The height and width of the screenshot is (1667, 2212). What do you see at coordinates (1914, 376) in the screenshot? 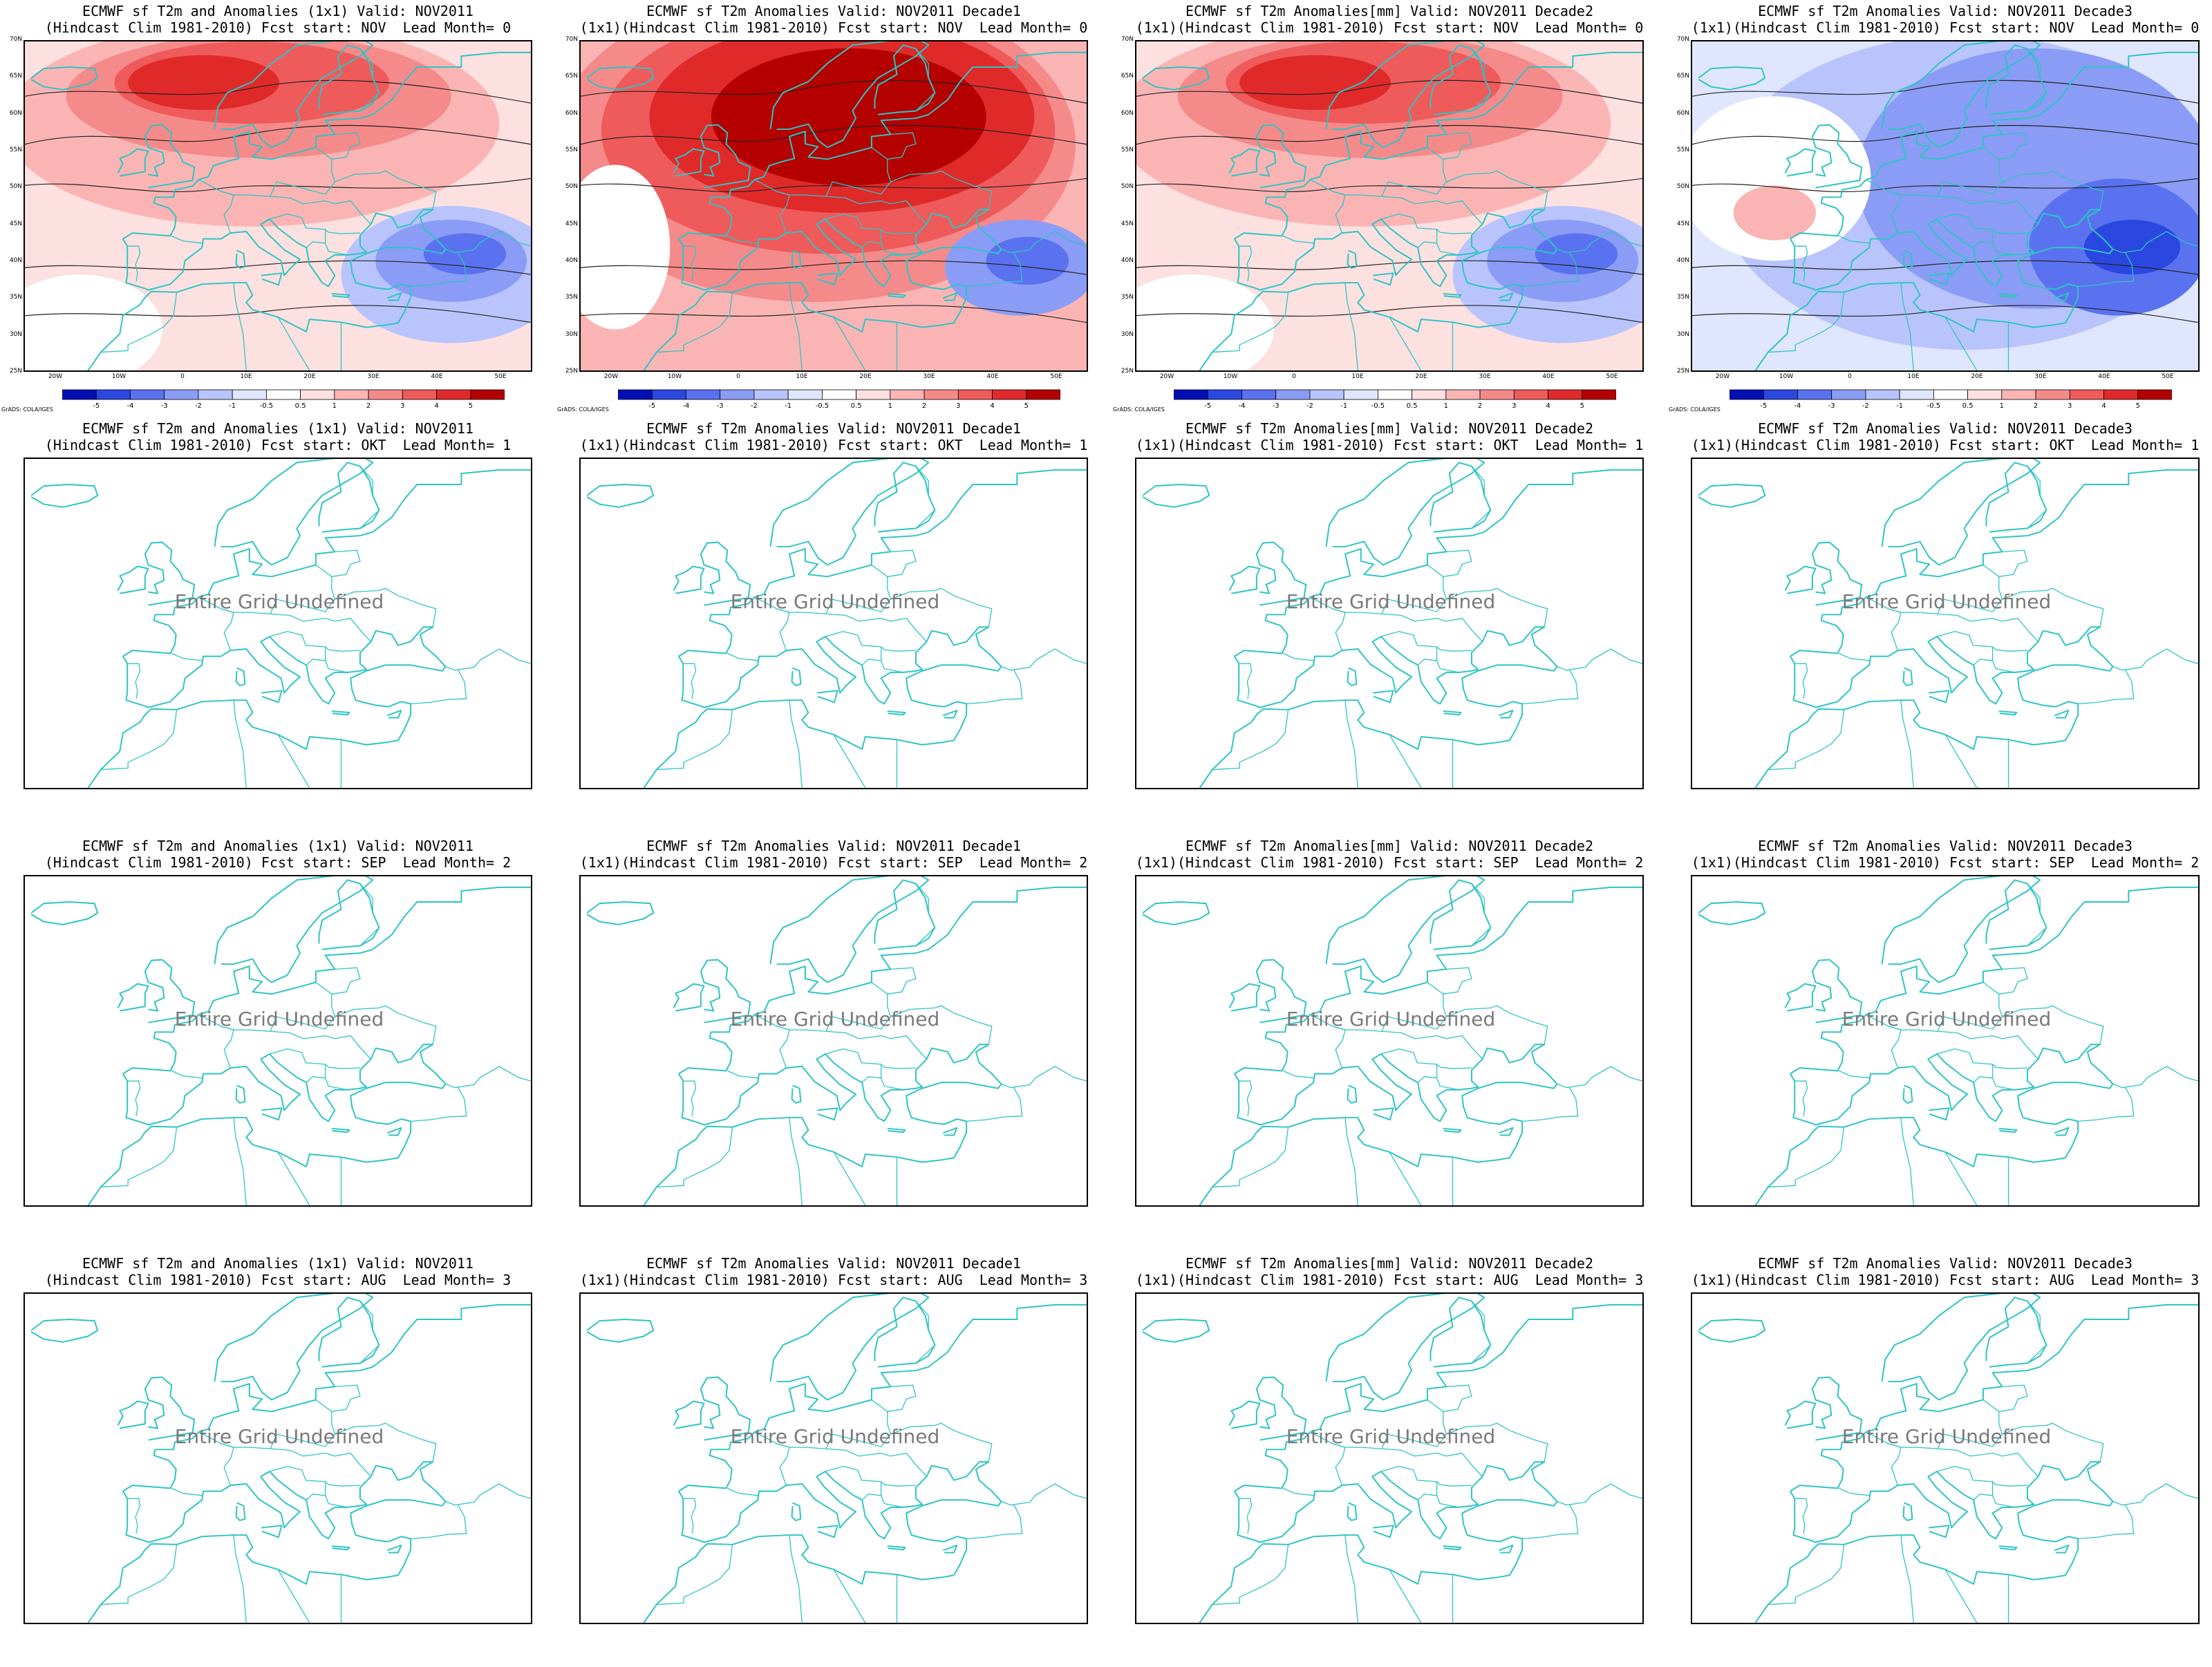
I see `lon-tick-label: 10E` at bounding box center [1914, 376].